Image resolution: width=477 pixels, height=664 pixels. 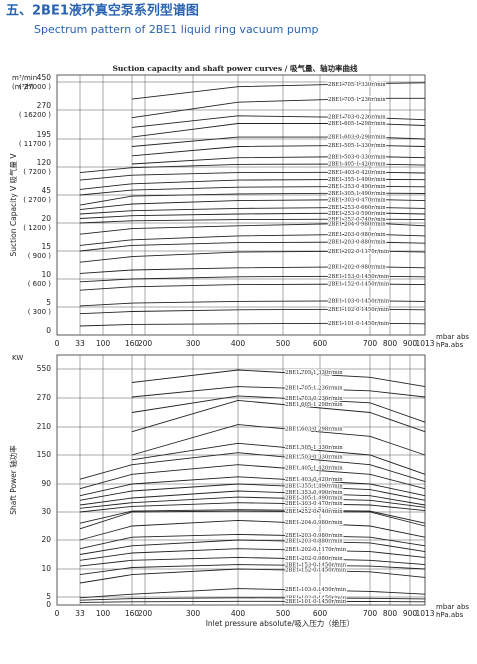 What do you see at coordinates (314, 486) in the screenshot?
I see `curve-label: 2BE1 355-1 490r/min` at bounding box center [314, 486].